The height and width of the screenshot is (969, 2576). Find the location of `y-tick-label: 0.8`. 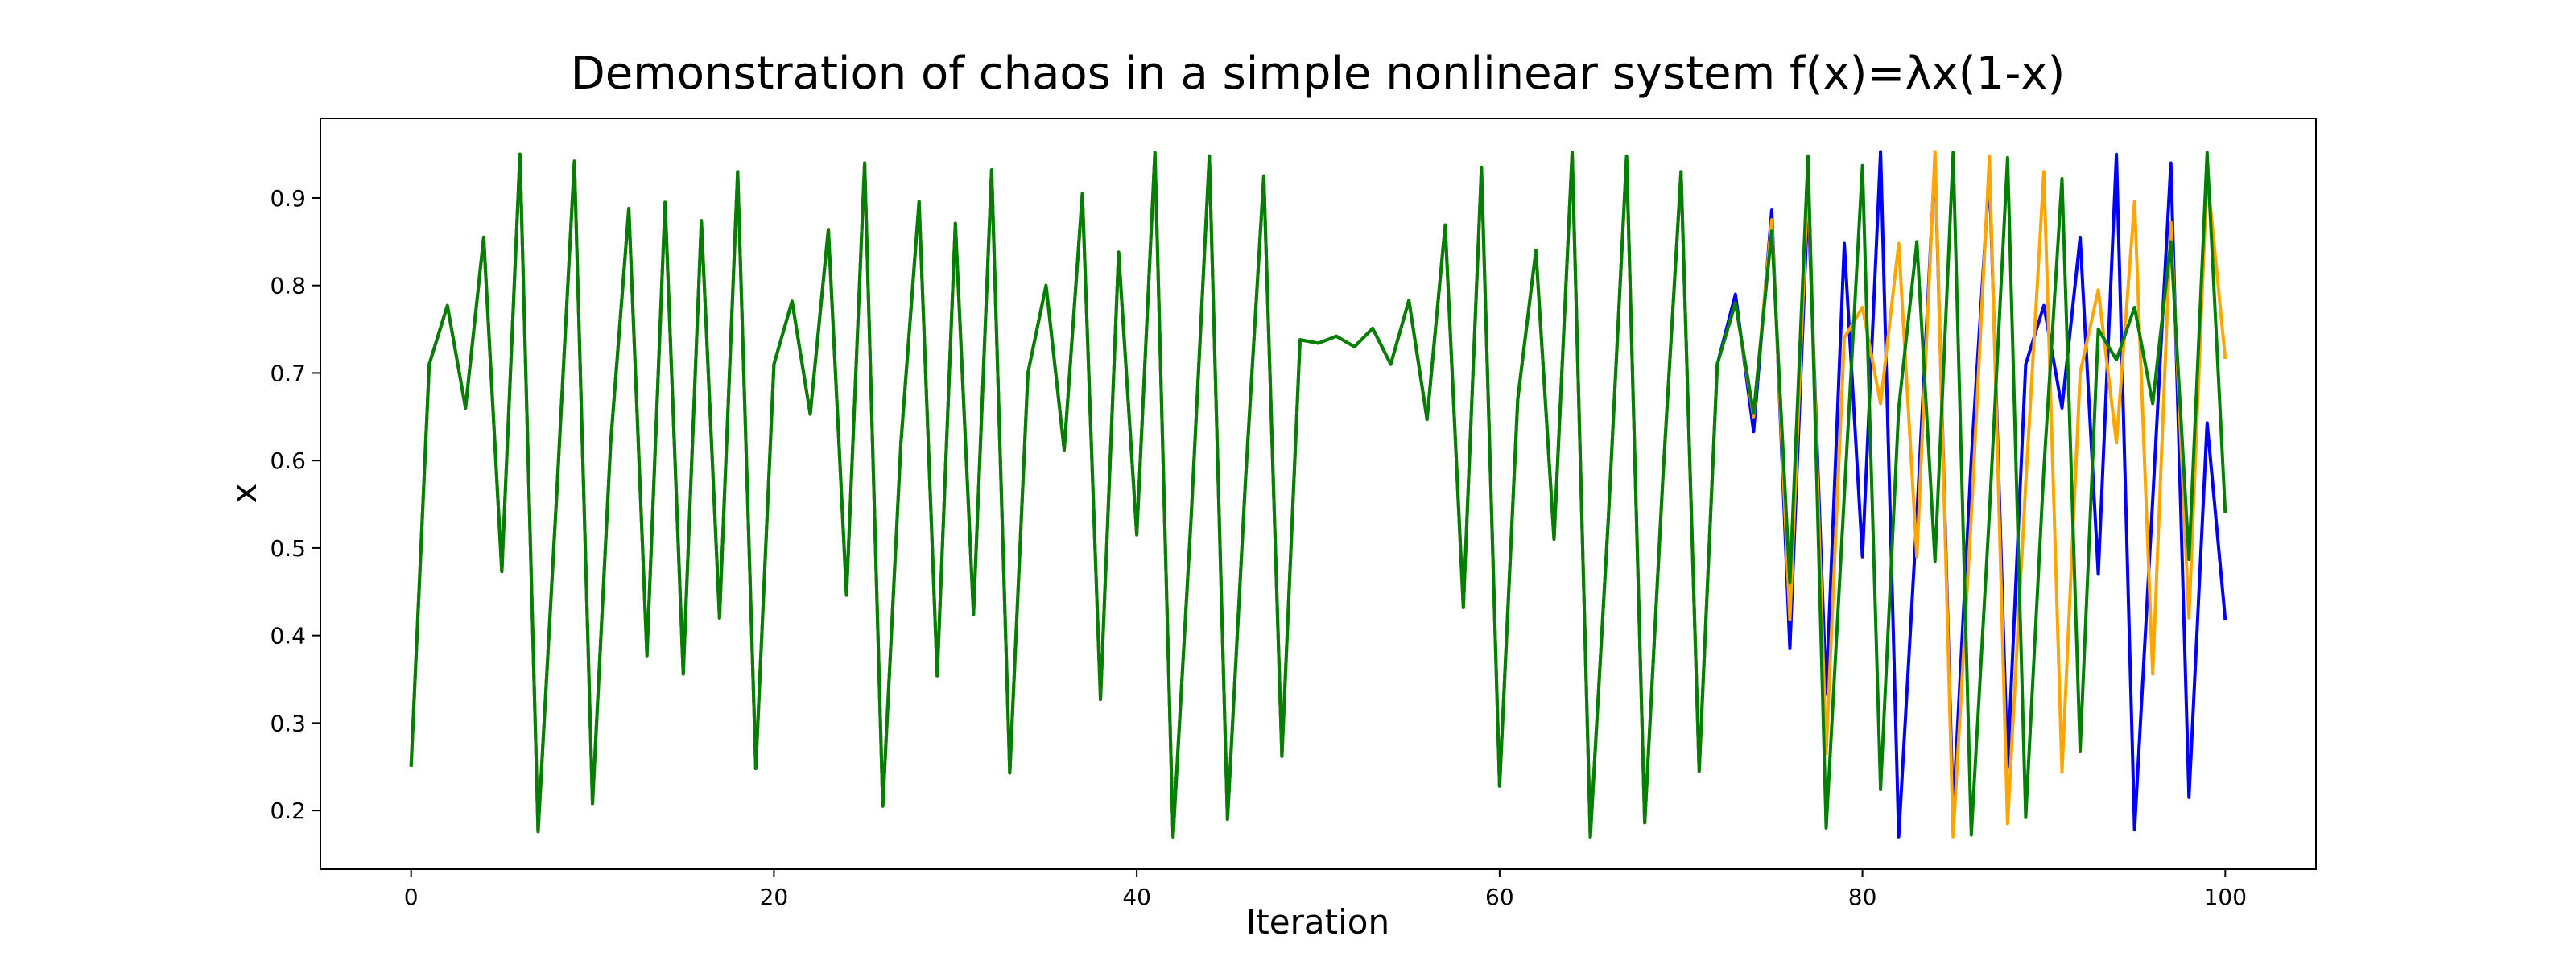

y-tick-label: 0.8 is located at coordinates (288, 286).